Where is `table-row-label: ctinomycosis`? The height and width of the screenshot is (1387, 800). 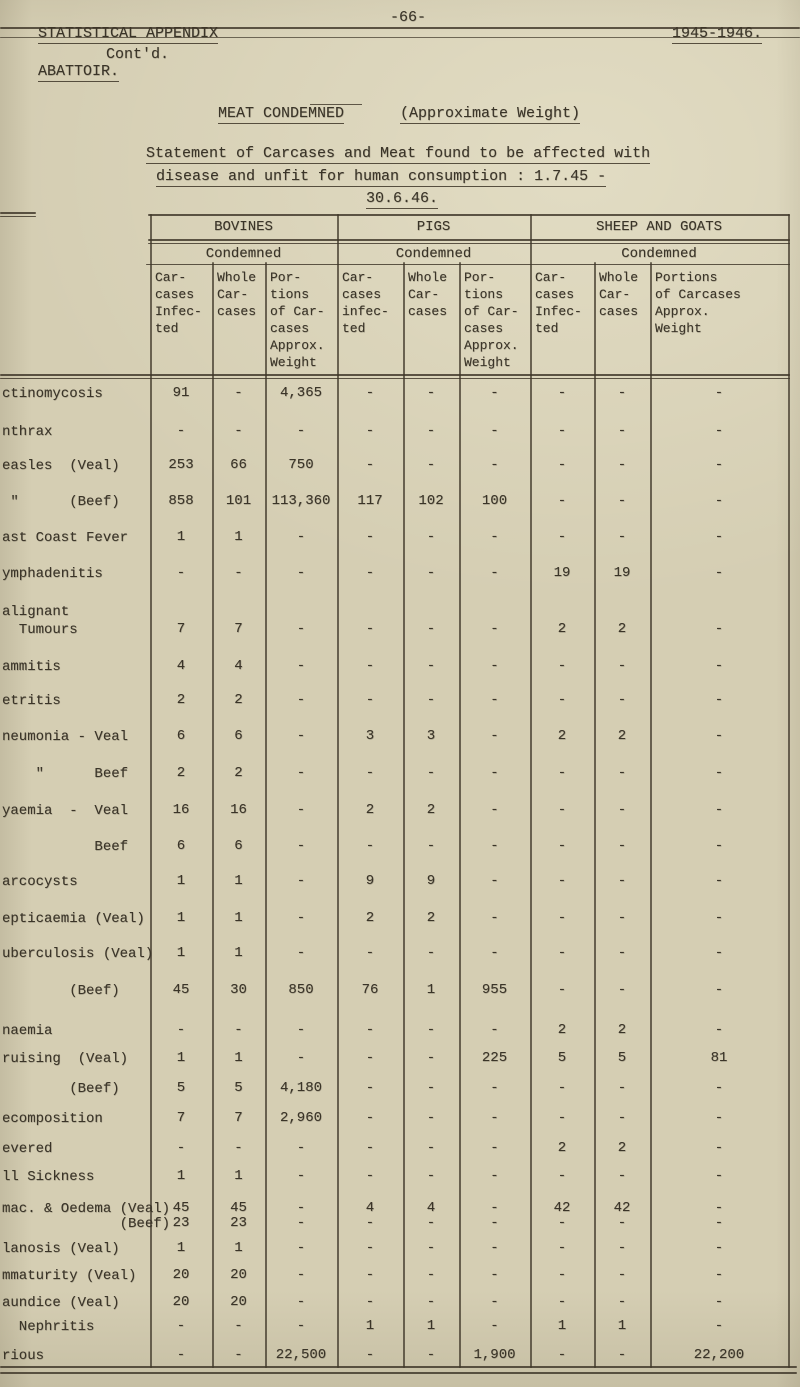 table-row-label: ctinomycosis is located at coordinates (52, 394).